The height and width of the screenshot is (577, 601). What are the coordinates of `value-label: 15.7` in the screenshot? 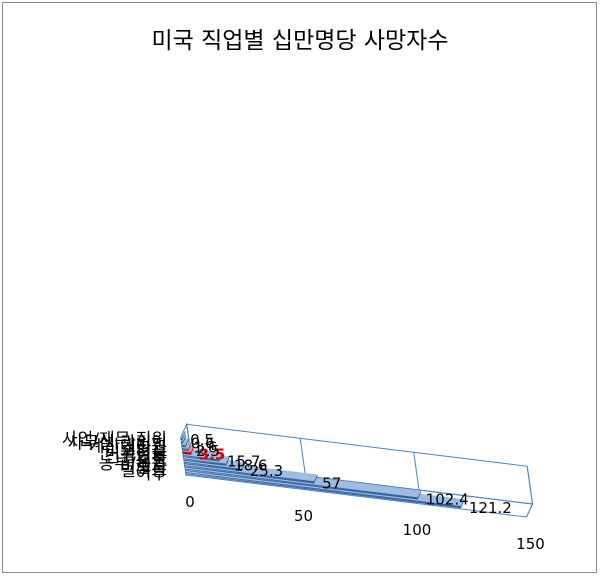 It's located at (243, 461).